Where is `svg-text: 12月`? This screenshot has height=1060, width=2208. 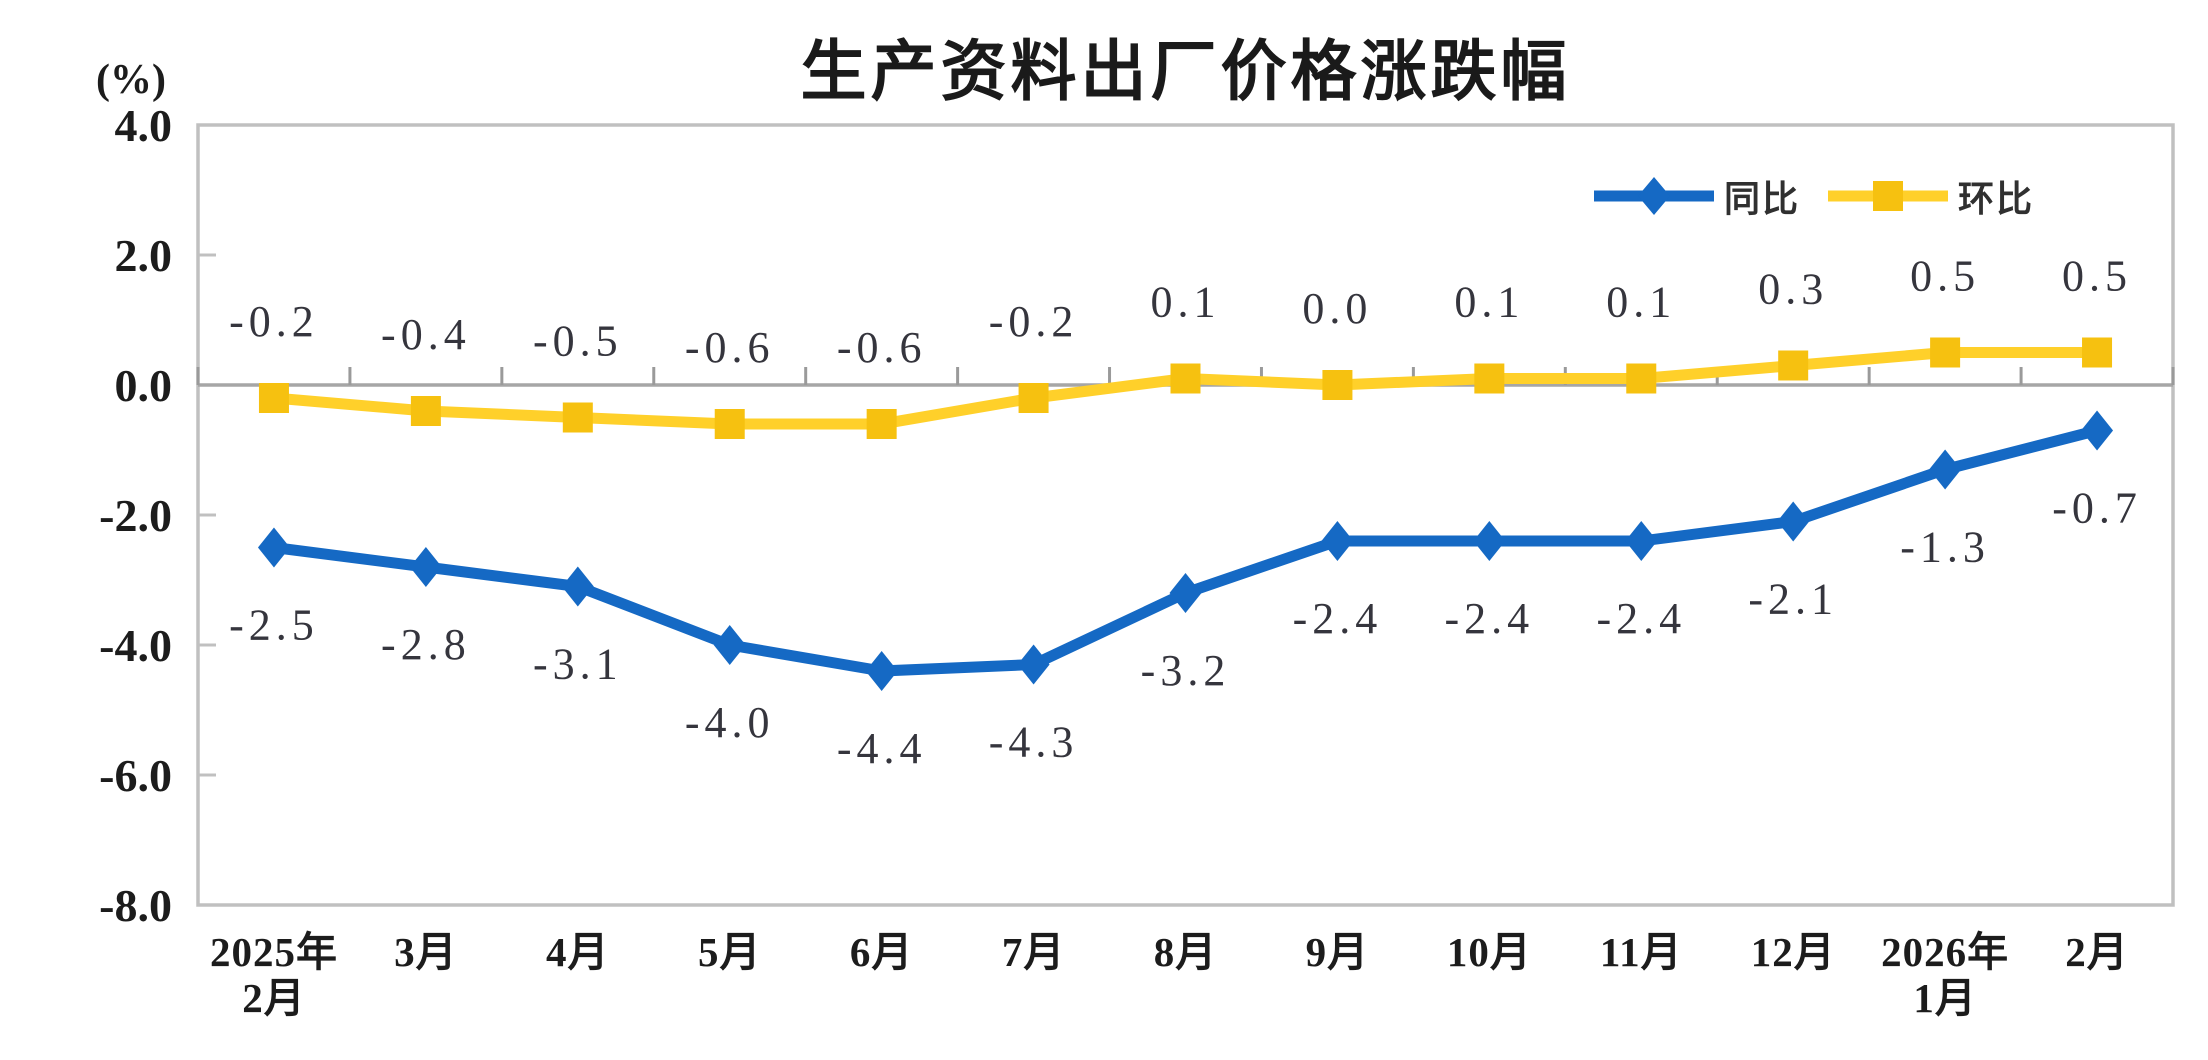 svg-text: 12月 is located at coordinates (1793, 952).